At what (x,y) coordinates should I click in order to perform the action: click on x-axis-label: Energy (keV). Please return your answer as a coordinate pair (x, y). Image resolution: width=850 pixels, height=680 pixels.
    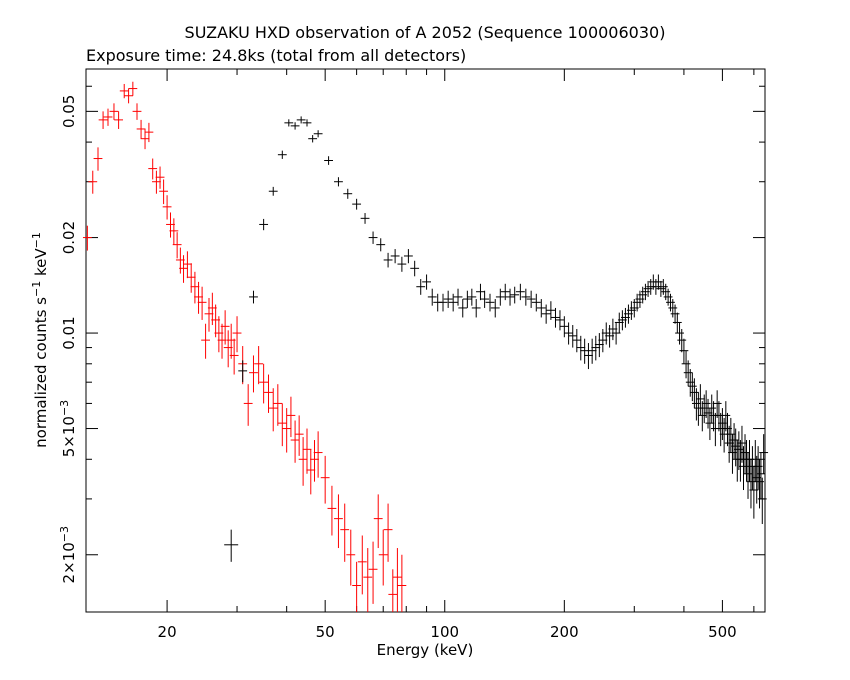
    Looking at the image, I should click on (425, 650).